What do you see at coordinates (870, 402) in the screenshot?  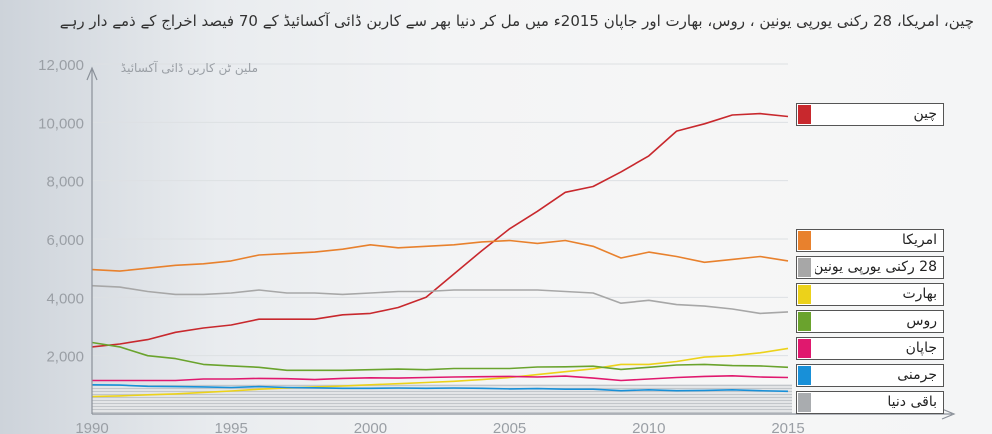 I see `legend-item: باقی دنیا` at bounding box center [870, 402].